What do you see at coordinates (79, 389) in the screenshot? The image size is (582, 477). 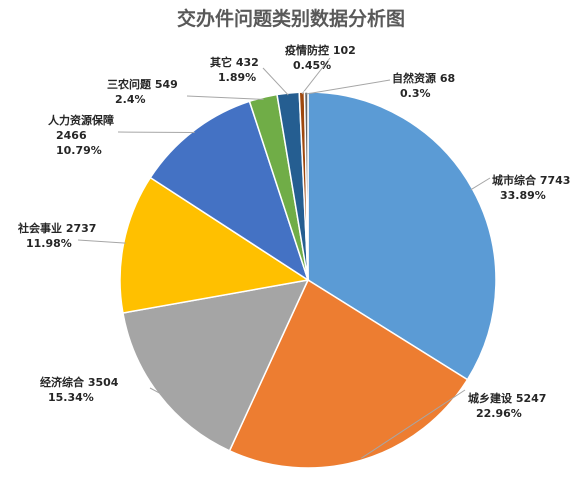 I see `slice-label-3: 经济综合 3504 15.34%` at bounding box center [79, 389].